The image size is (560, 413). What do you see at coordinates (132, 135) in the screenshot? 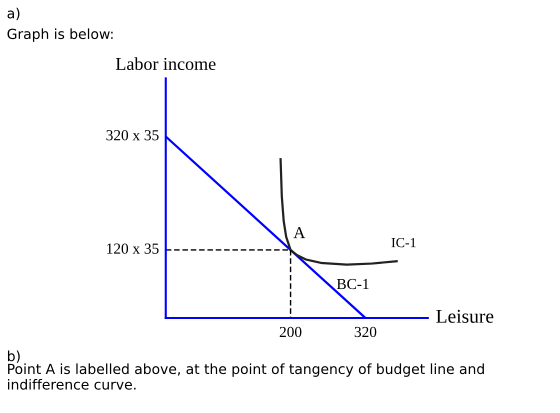
I see `text: 320 x 35` at bounding box center [132, 135].